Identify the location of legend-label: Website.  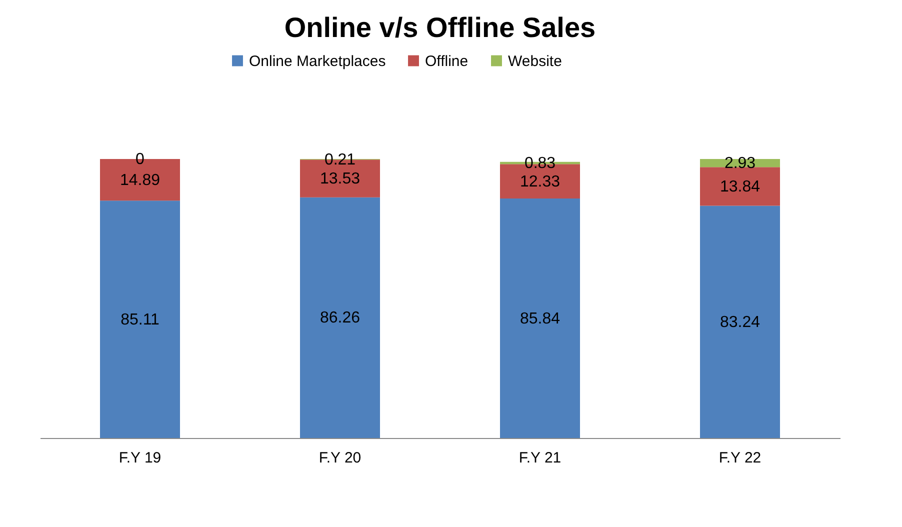
(535, 61).